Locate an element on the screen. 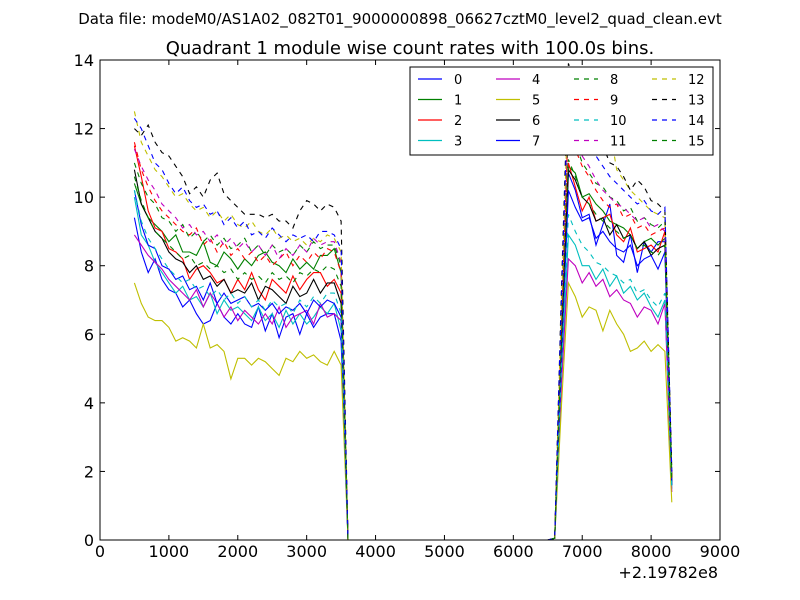 The height and width of the screenshot is (600, 800). legend-label-2: 2 is located at coordinates (458, 121).